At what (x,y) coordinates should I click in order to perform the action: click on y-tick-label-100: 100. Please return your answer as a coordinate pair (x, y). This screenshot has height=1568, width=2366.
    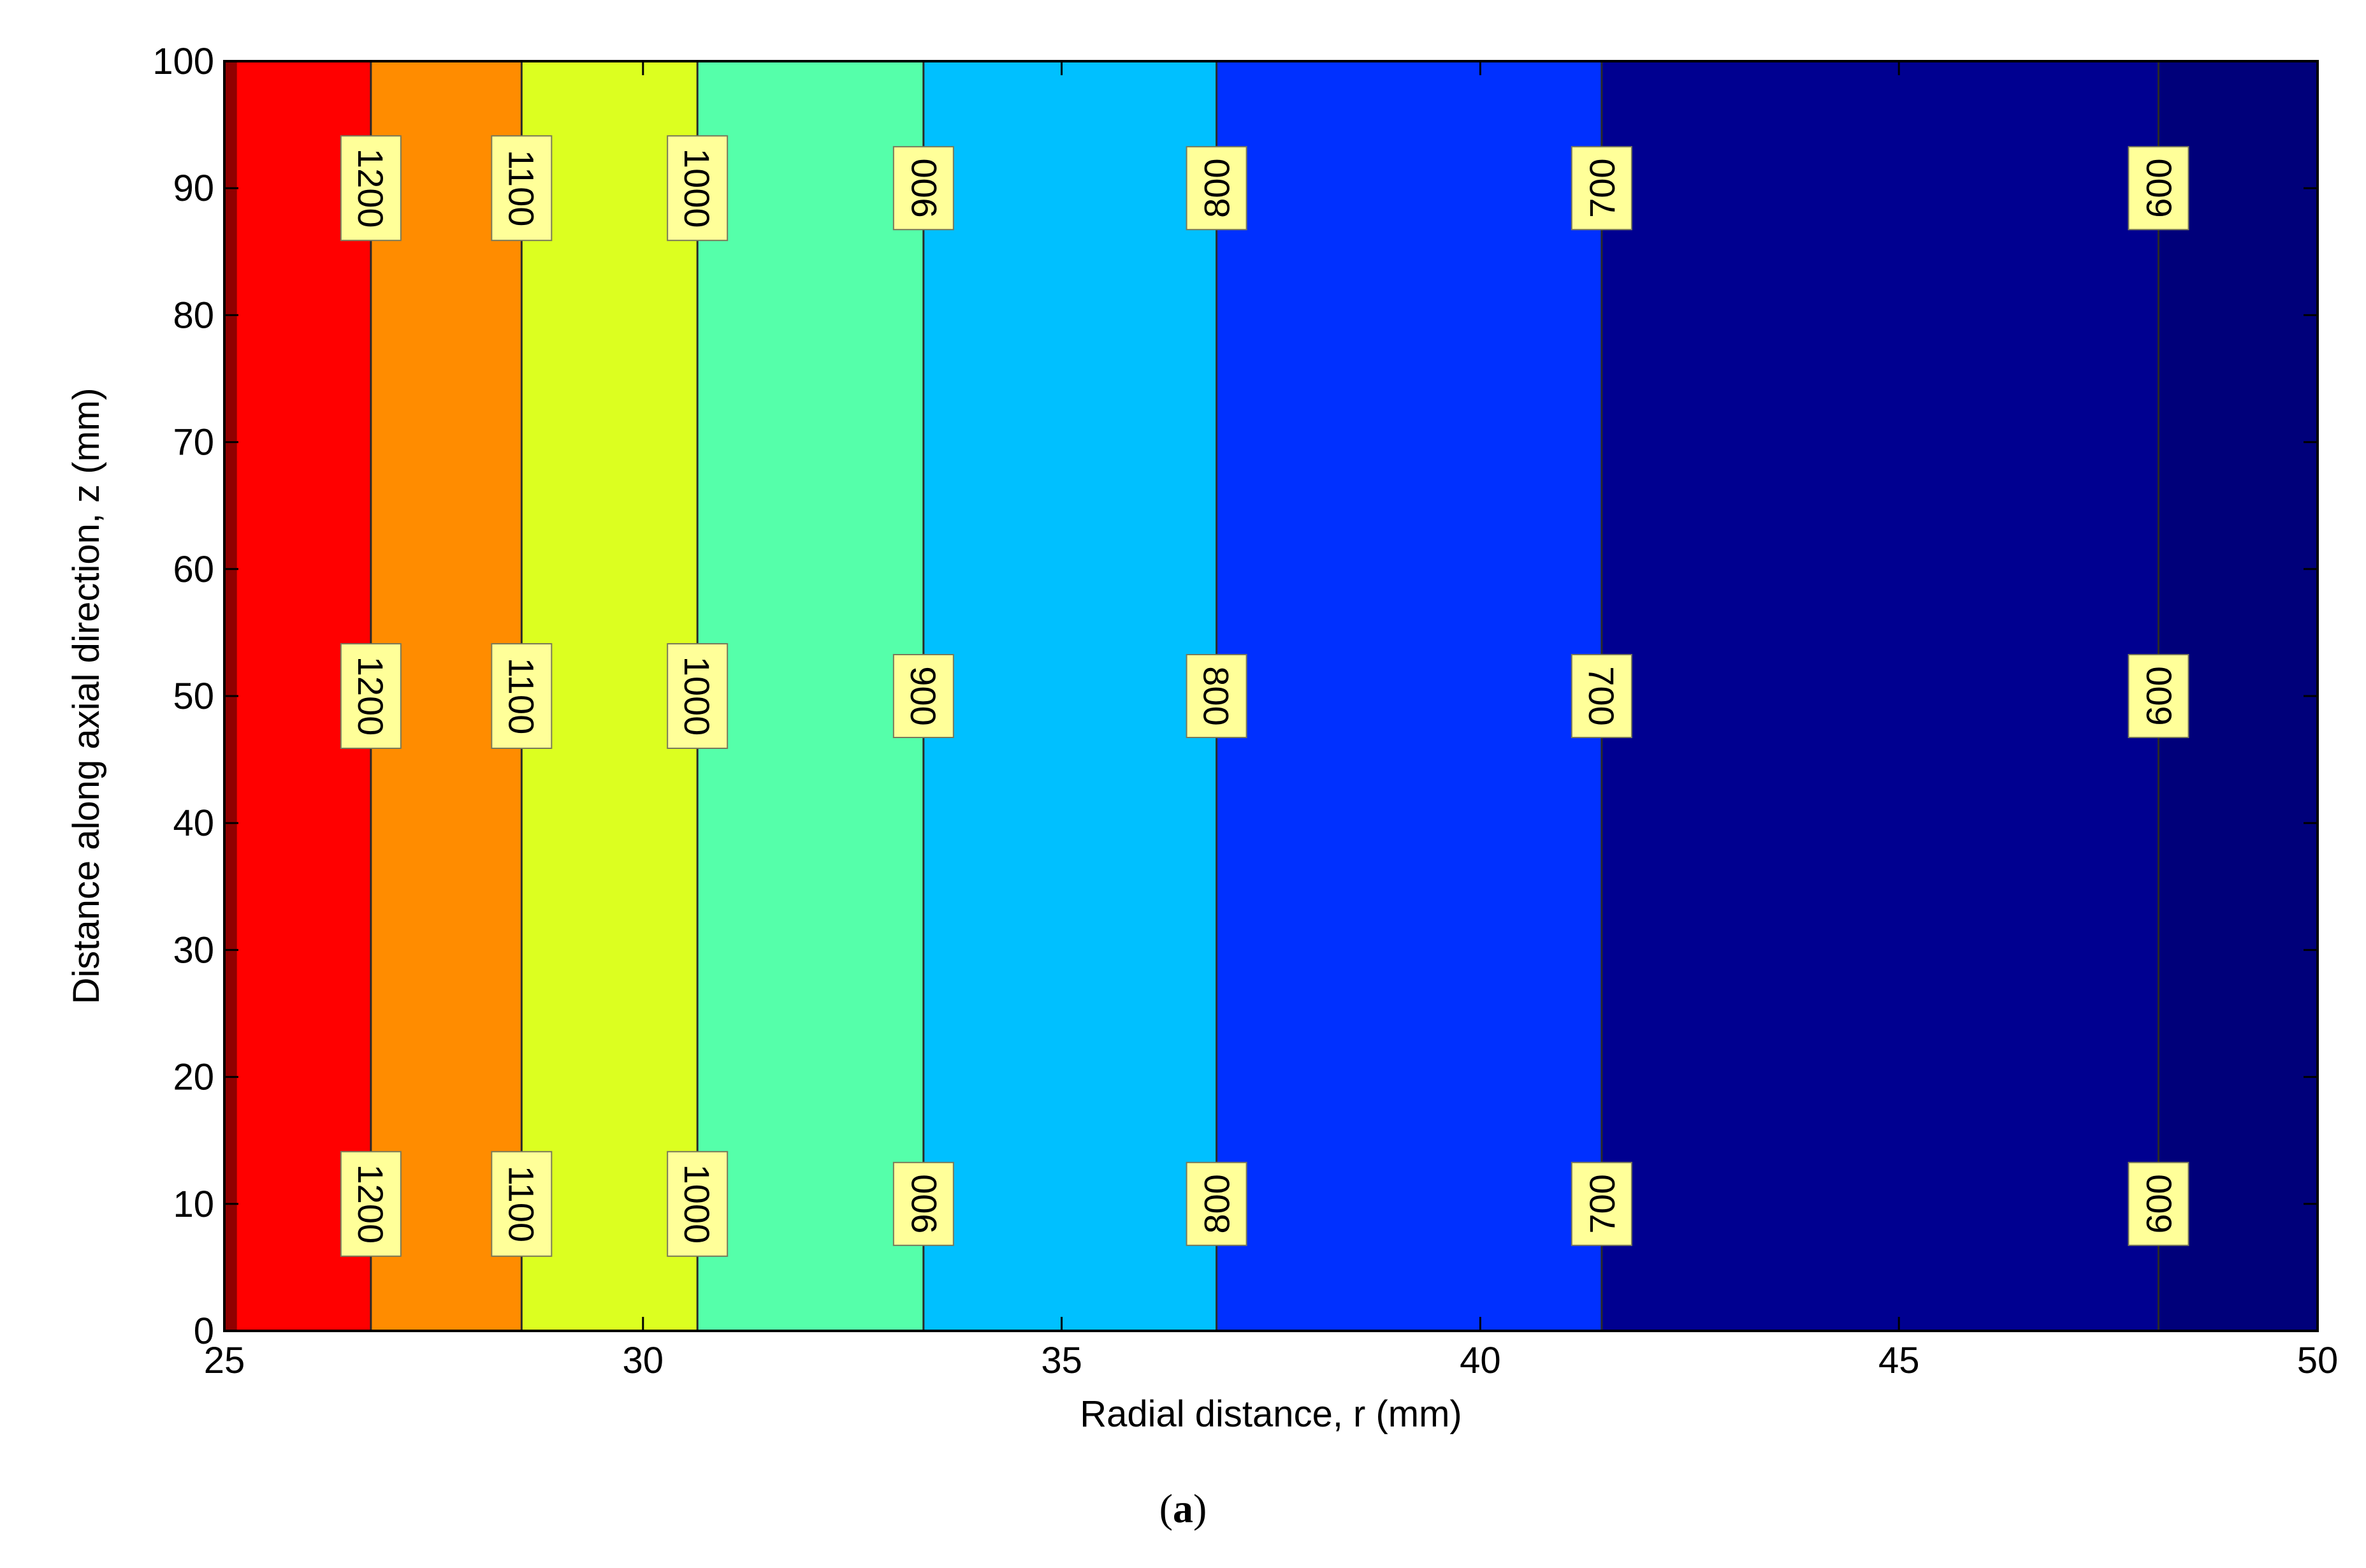
    Looking at the image, I should click on (183, 62).